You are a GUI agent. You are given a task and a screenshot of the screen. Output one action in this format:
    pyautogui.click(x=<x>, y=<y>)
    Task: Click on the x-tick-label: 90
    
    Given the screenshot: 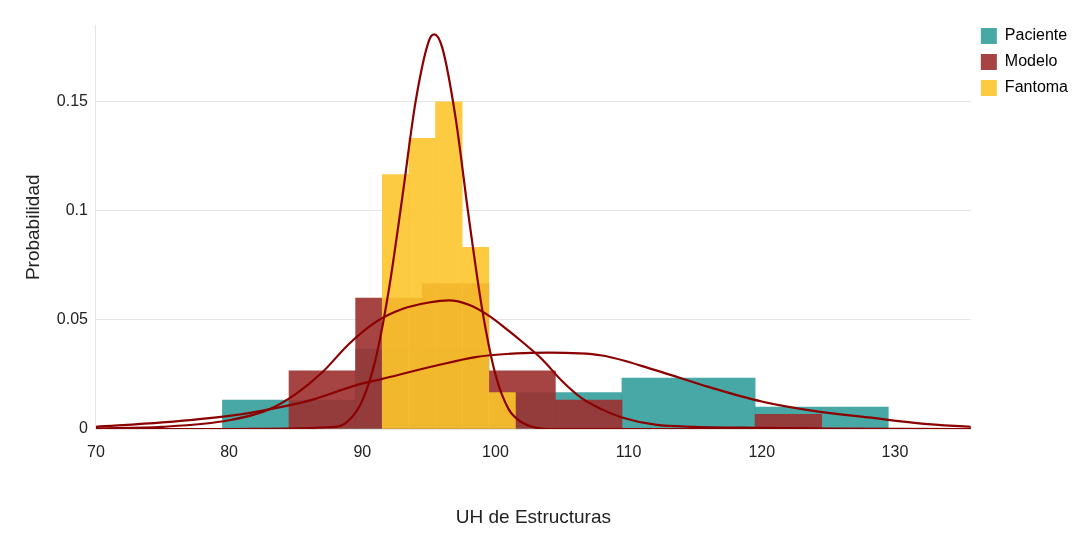 What is the action you would take?
    pyautogui.click(x=362, y=452)
    